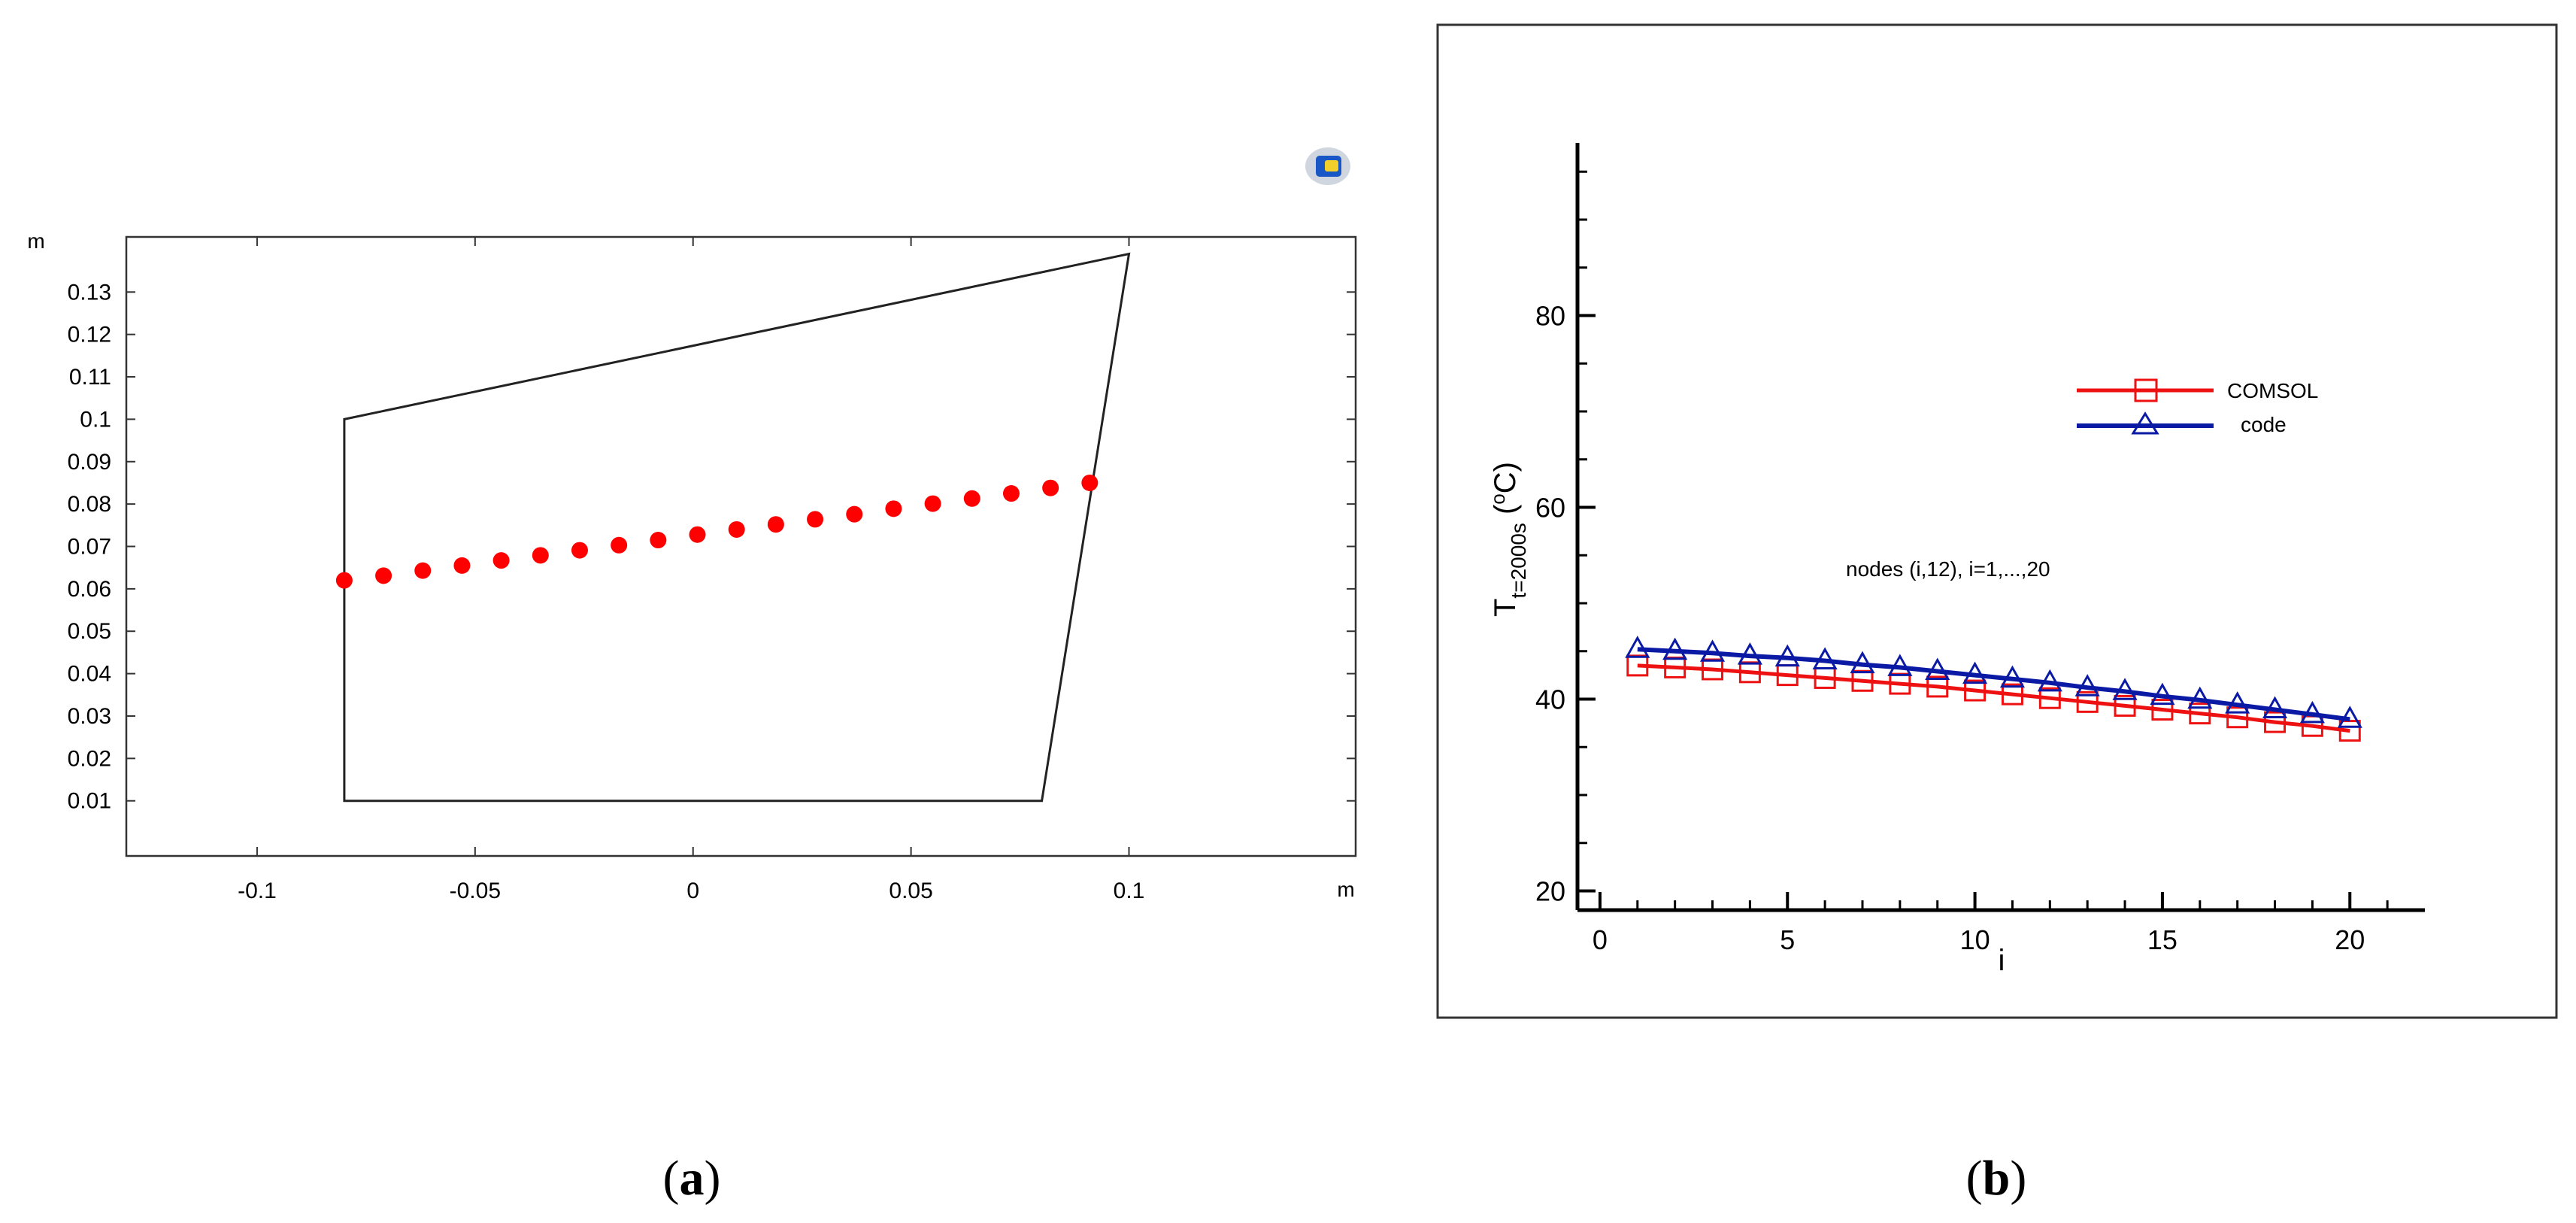 Image resolution: width=2576 pixels, height=1223 pixels. I want to click on legend-marker-code, so click(2145, 423).